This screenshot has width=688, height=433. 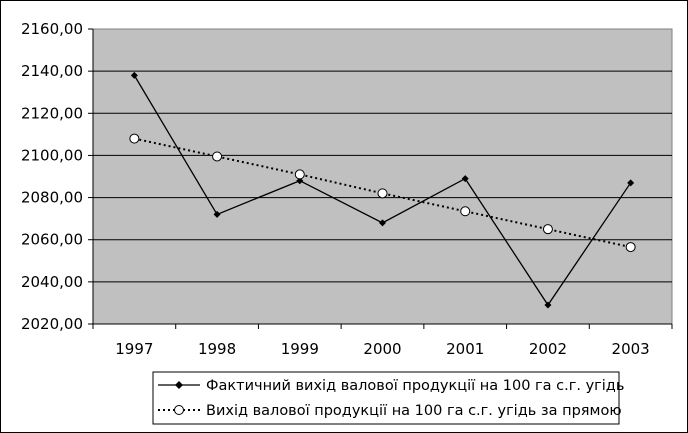 What do you see at coordinates (52, 113) in the screenshot?
I see `y-tick-label: 2120,00` at bounding box center [52, 113].